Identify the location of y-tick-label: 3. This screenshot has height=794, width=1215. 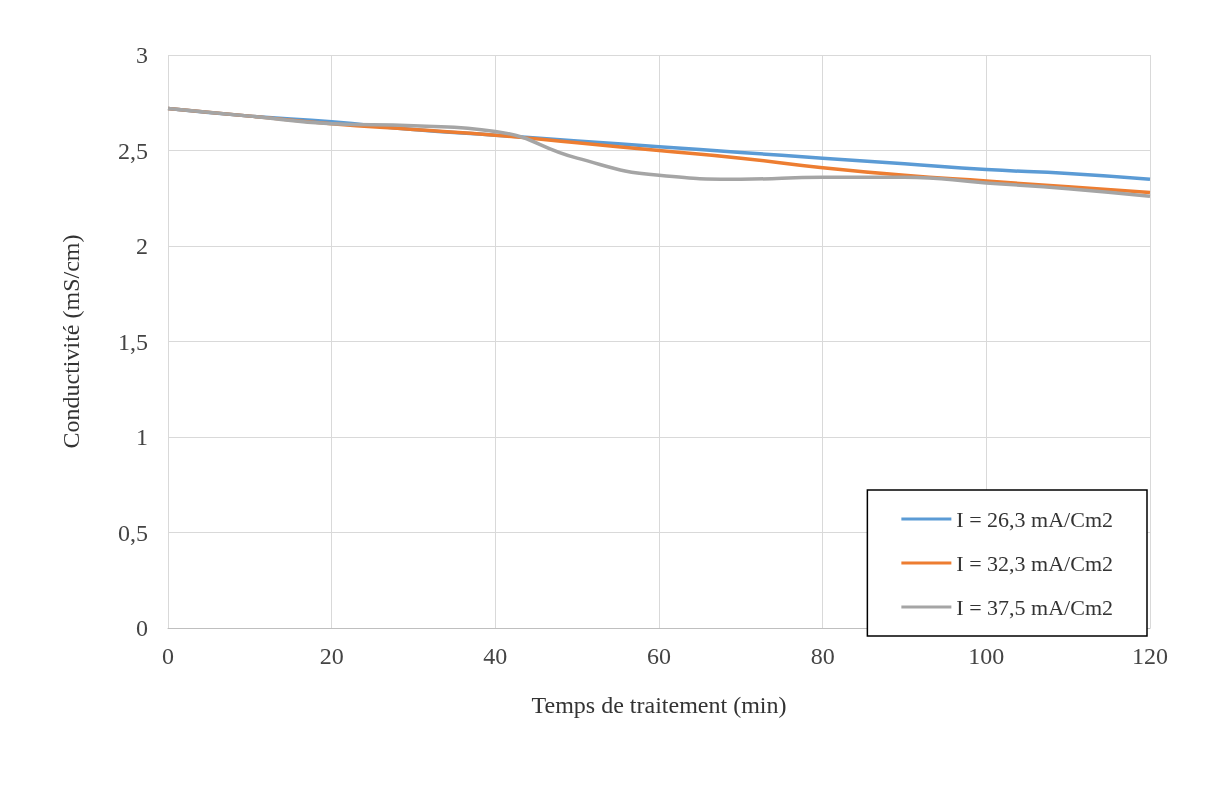
(142, 55).